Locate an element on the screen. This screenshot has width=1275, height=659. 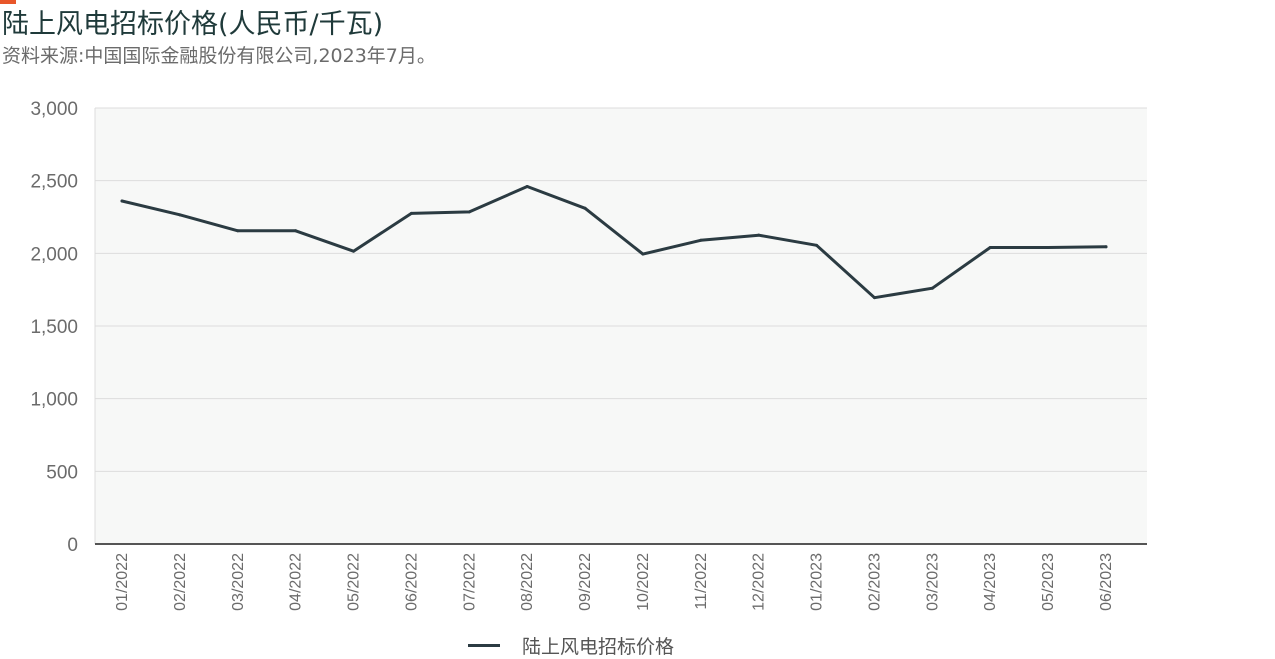
x-tick-label: 04/2022 is located at coordinates (296, 582).